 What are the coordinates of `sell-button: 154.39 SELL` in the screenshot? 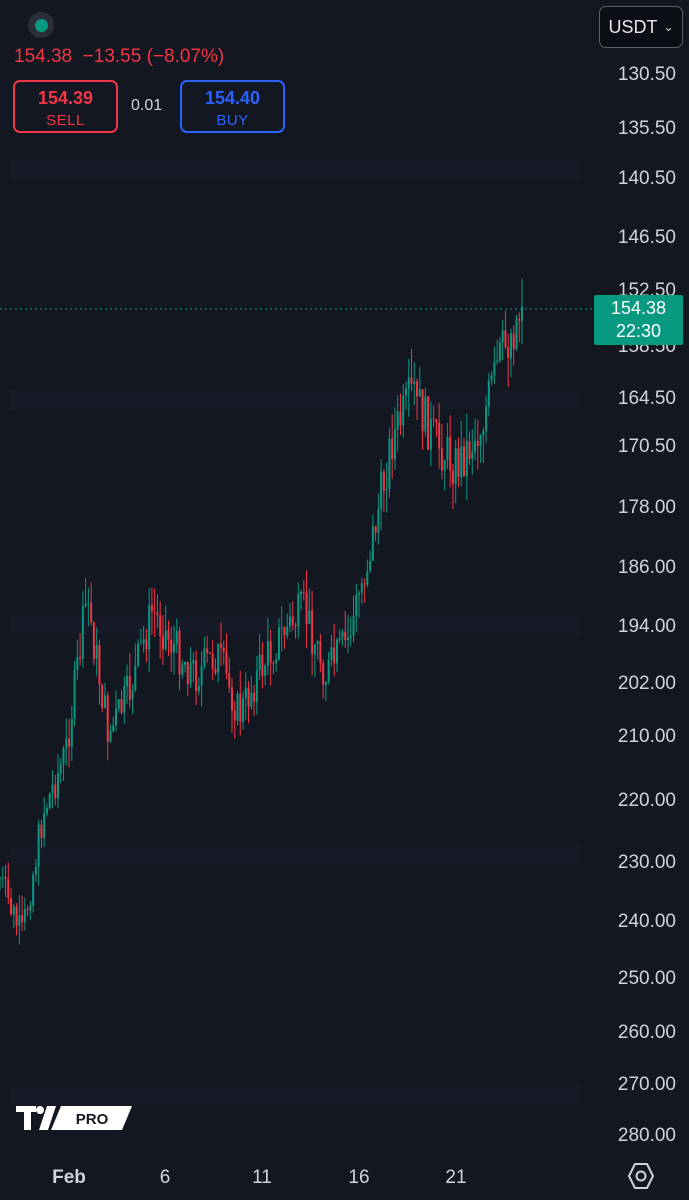 It's located at (65, 106).